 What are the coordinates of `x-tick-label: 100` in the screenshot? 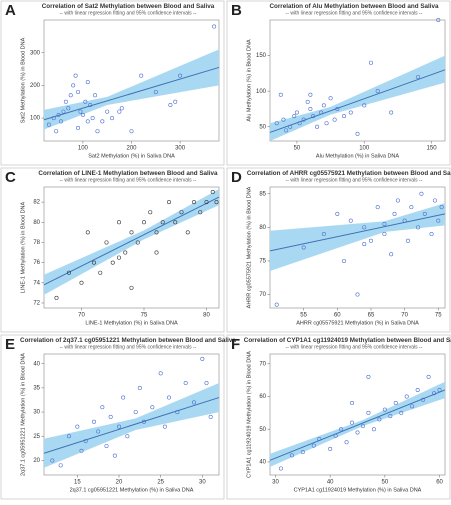 It's located at (364, 149).